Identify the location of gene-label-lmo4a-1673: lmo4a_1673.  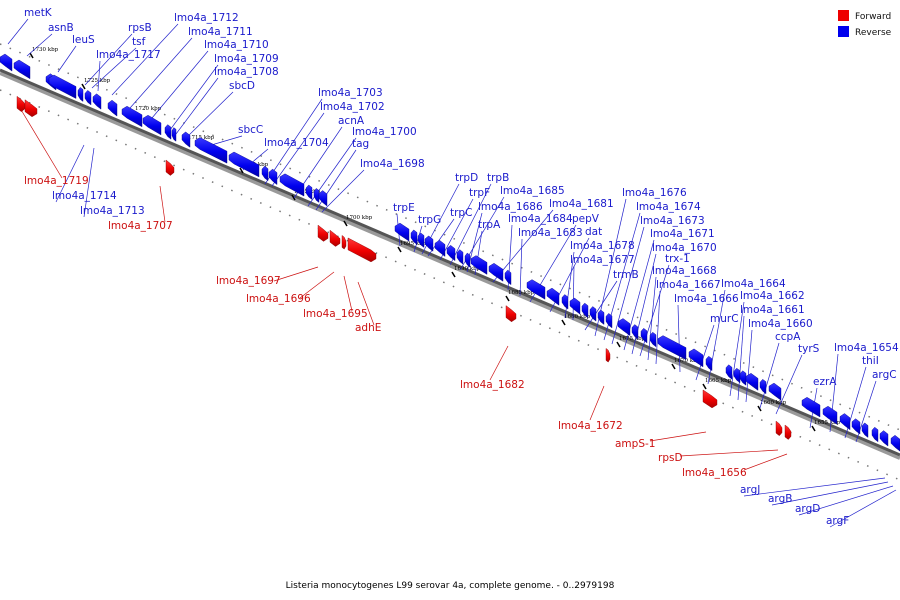
(672, 221).